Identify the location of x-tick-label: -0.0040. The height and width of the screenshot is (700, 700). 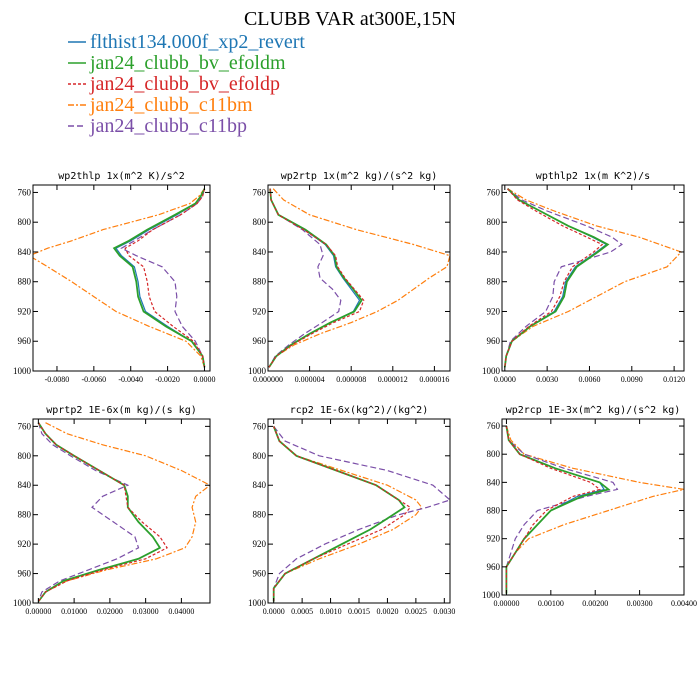
(130, 379).